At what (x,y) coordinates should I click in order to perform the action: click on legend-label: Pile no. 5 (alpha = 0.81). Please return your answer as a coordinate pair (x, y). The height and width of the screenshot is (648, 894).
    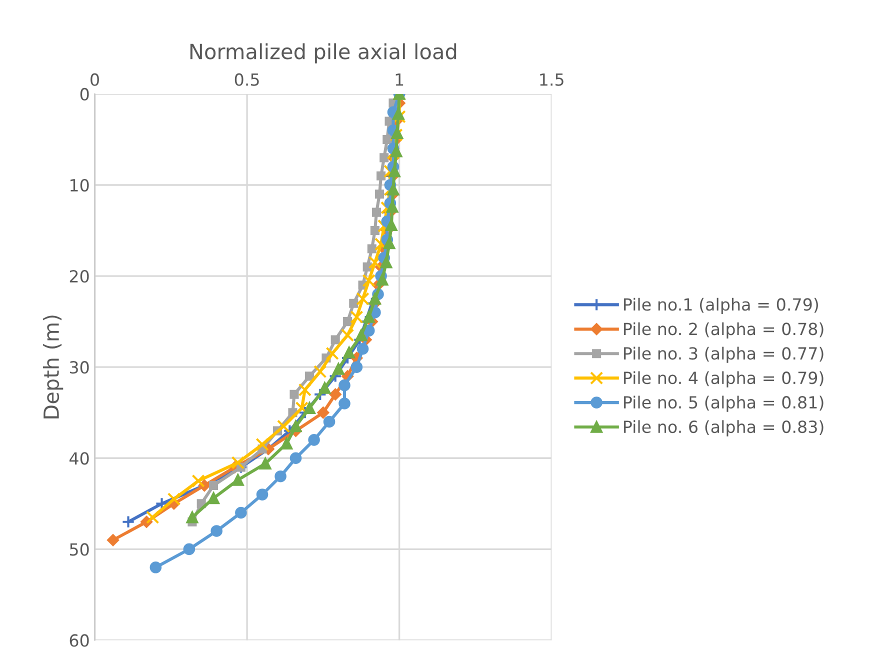
    Looking at the image, I should click on (724, 404).